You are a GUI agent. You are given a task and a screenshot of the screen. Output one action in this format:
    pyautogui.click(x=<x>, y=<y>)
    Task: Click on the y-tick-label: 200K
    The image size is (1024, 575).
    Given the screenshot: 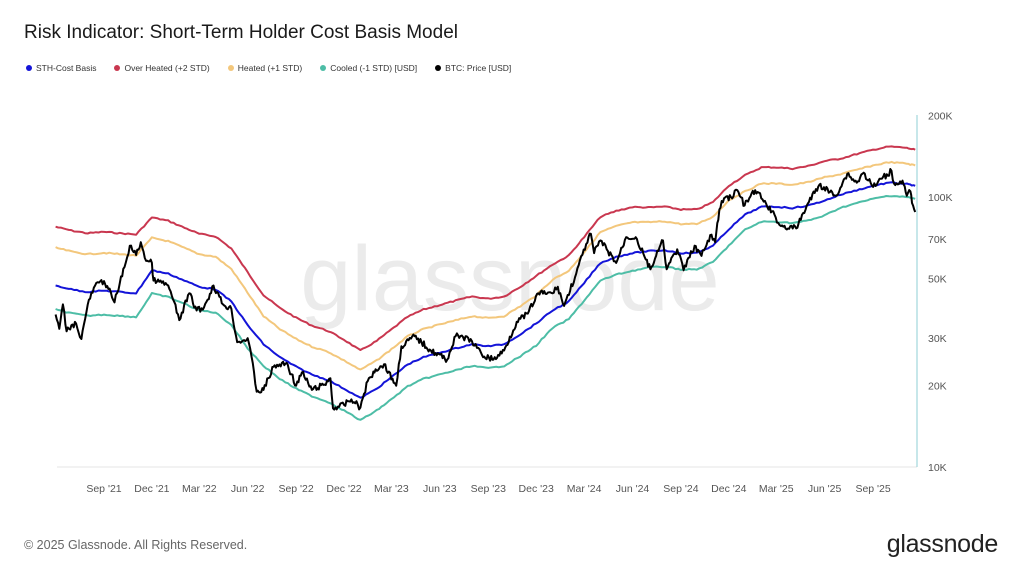 What is the action you would take?
    pyautogui.click(x=940, y=117)
    